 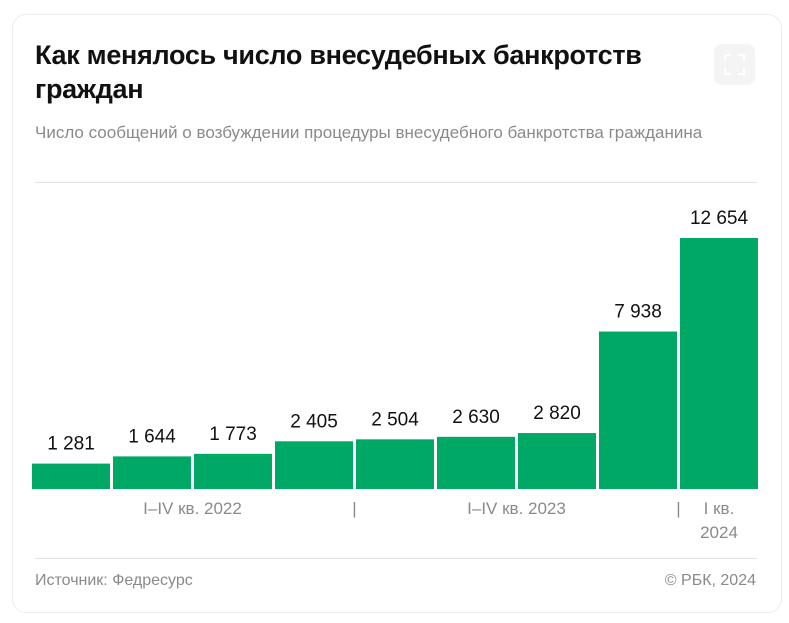 What do you see at coordinates (314, 421) in the screenshot?
I see `data-label-3: 2 405` at bounding box center [314, 421].